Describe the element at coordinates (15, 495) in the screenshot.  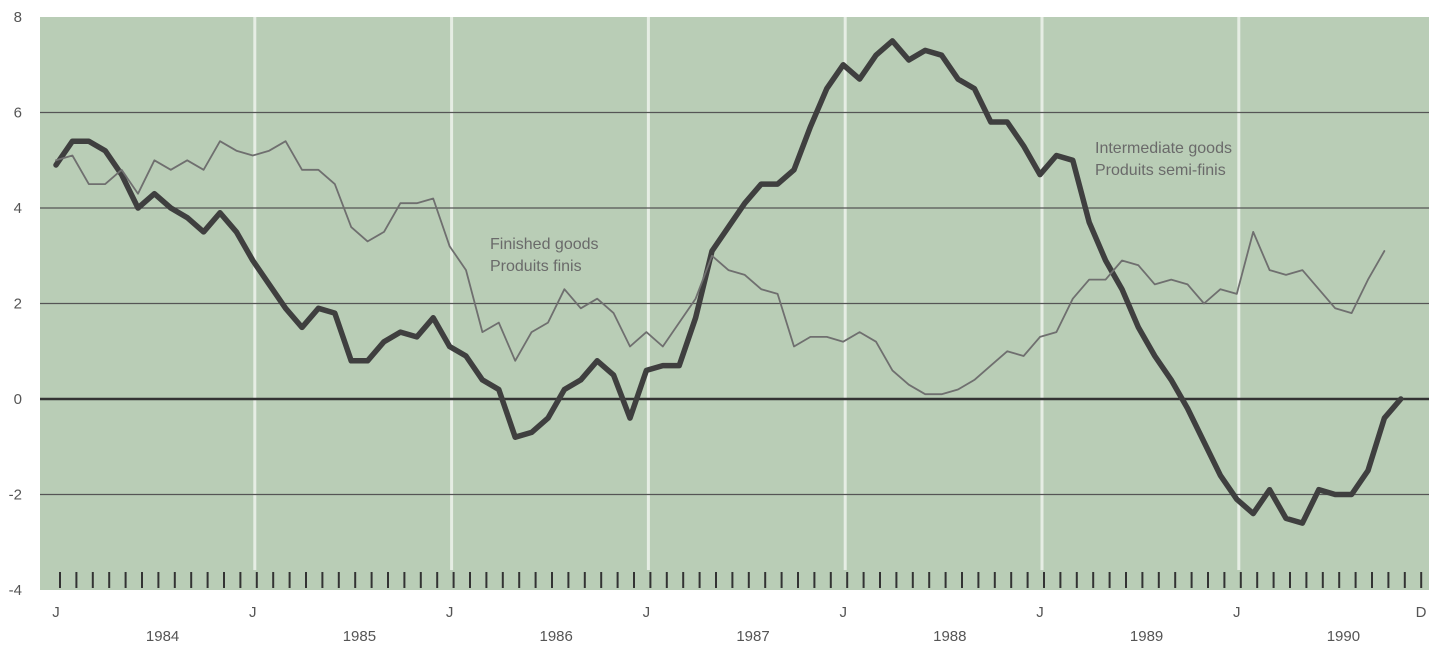
I see `y-tick-label: -2` at that location.